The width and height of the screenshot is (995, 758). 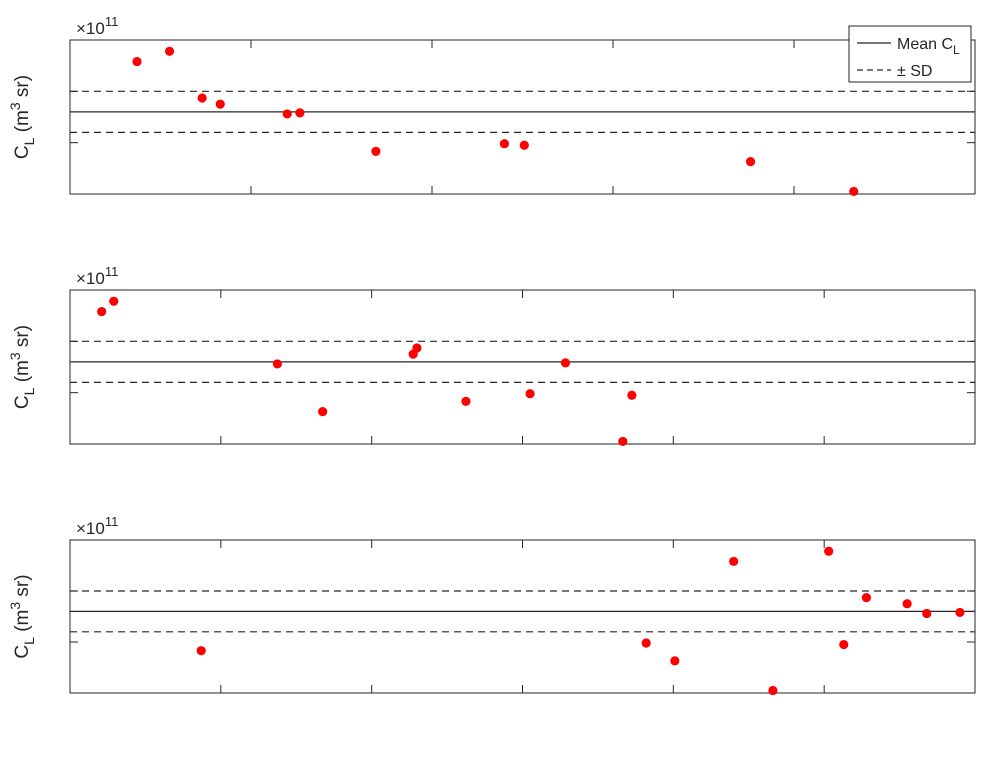 I want to click on legend: Mean CL ± SD, so click(x=910, y=54).